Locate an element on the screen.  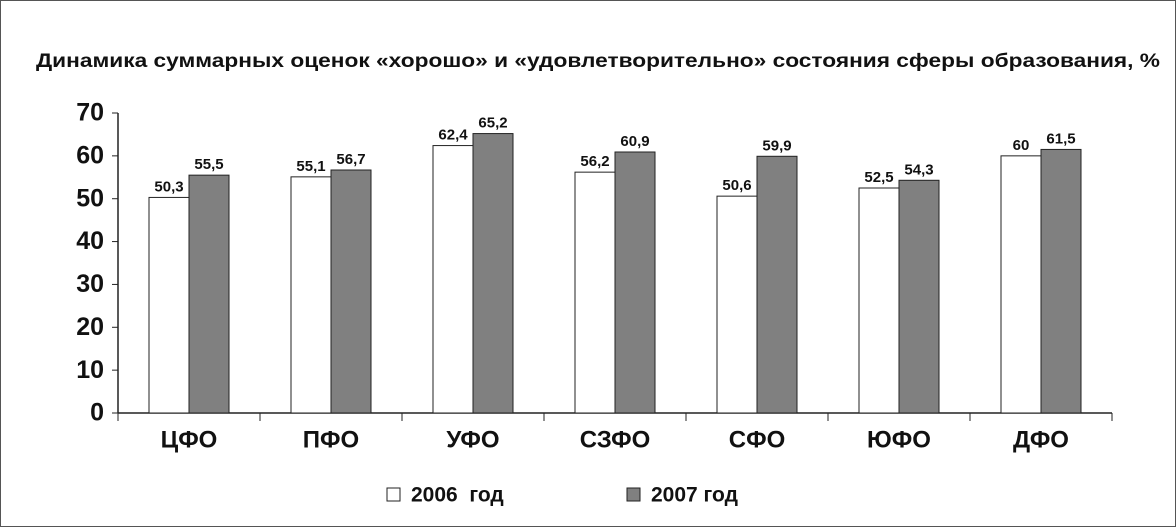
x-tick-label: СФО is located at coordinates (757, 439).